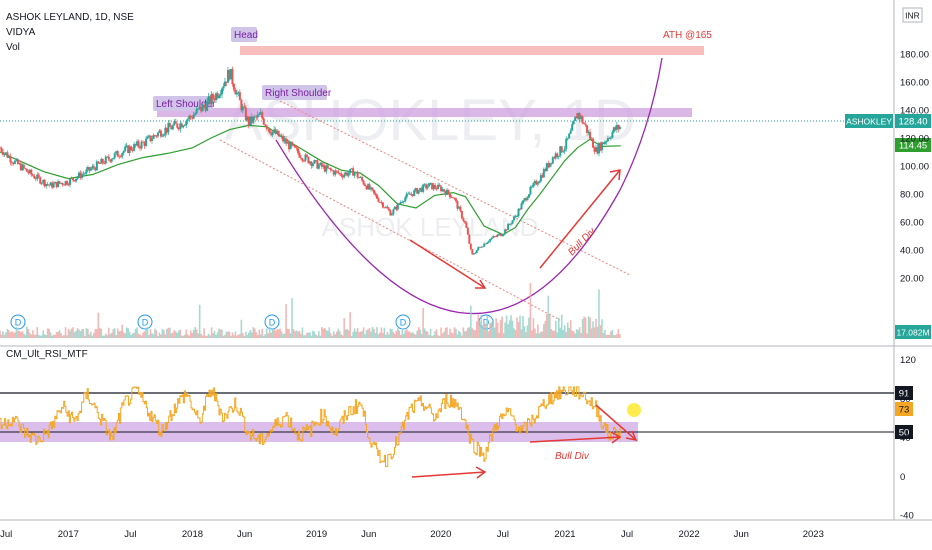  What do you see at coordinates (869, 121) in the screenshot?
I see `ticker-tag` at bounding box center [869, 121].